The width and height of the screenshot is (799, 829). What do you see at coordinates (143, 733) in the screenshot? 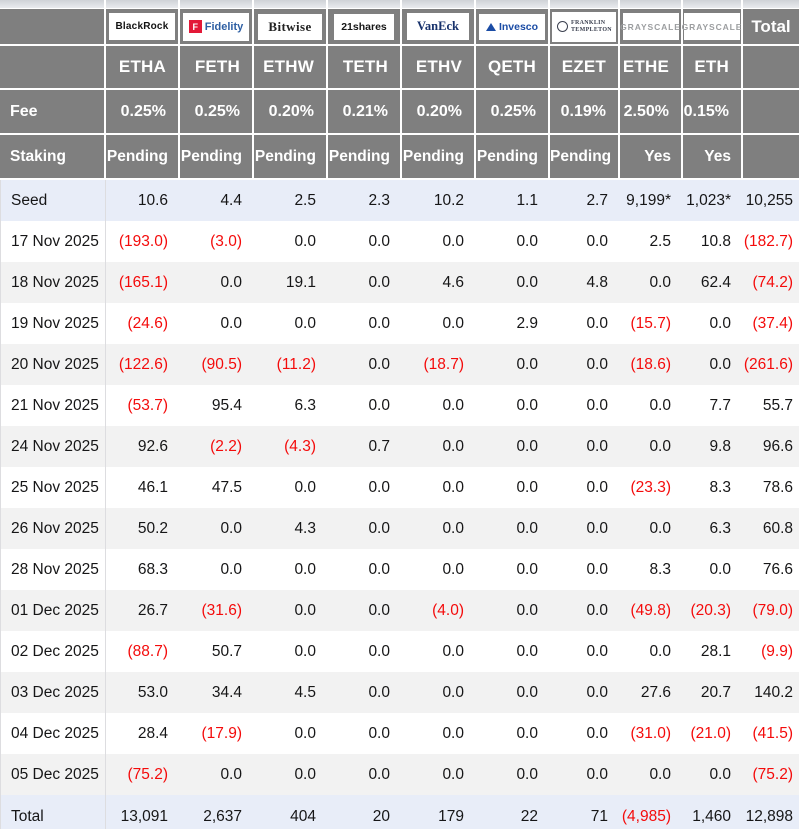
I see `value-cell: 28.4` at bounding box center [143, 733].